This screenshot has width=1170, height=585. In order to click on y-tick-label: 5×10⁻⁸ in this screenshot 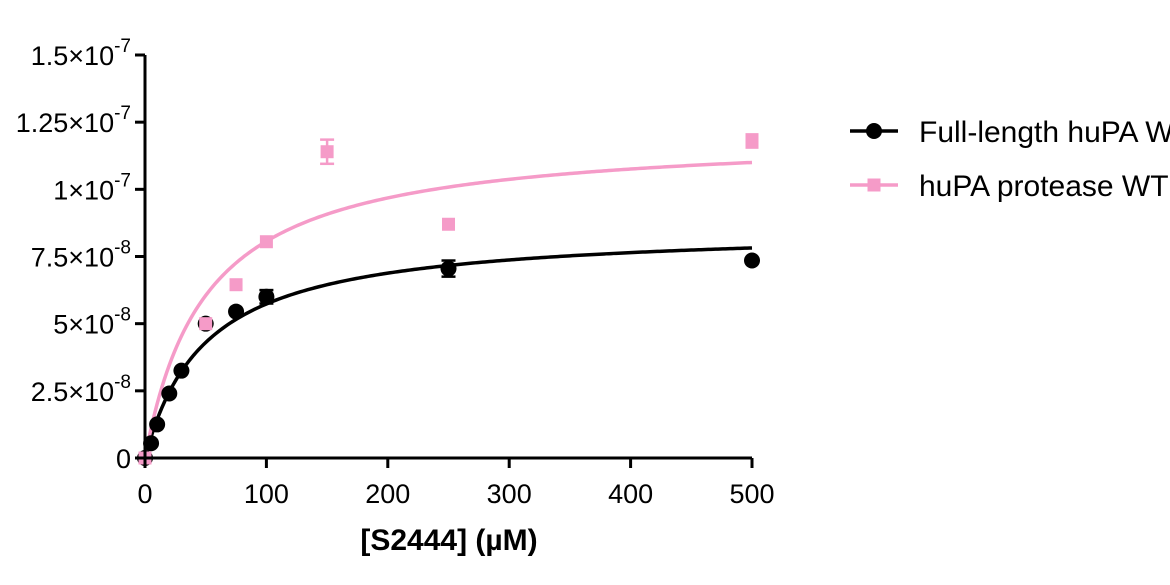, I will do `click(92, 322)`.